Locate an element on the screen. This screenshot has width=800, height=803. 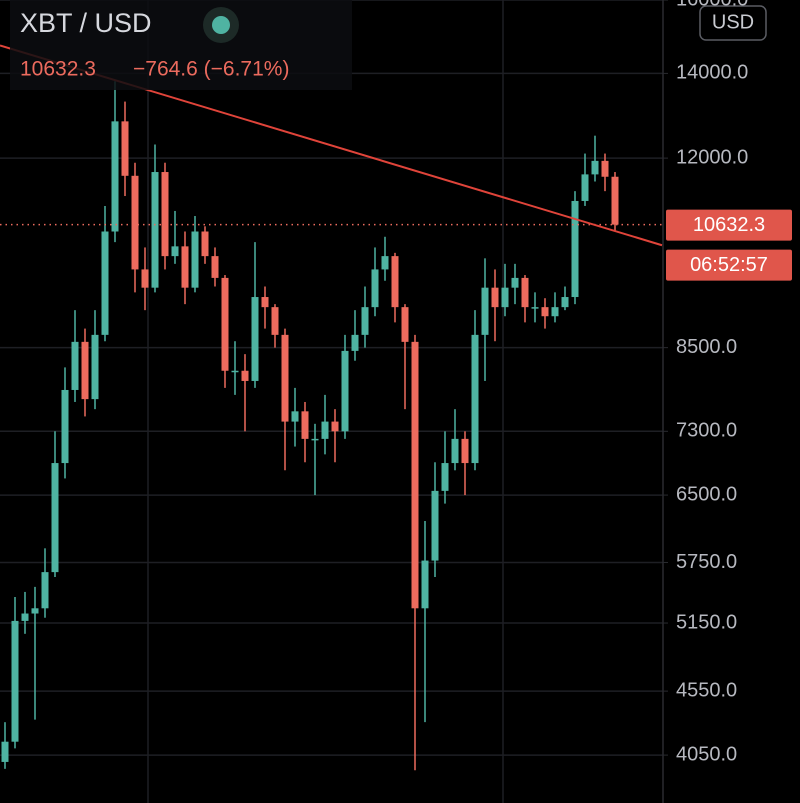
currency-button is located at coordinates (733, 23).